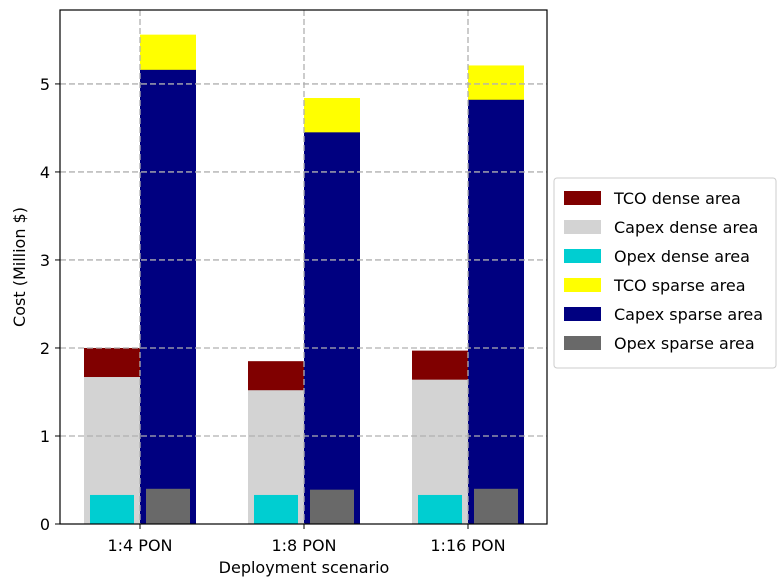 The height and width of the screenshot is (577, 780). What do you see at coordinates (112, 509) in the screenshot?
I see `bar-opex-dense-area-1-4-pon` at bounding box center [112, 509].